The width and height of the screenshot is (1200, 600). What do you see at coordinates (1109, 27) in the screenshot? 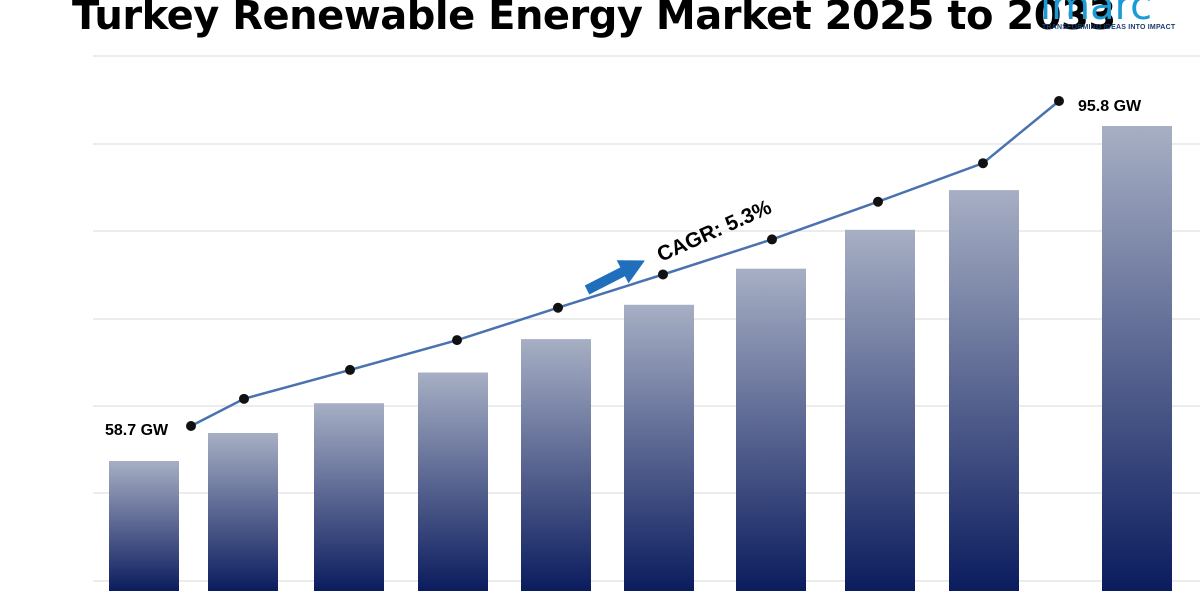
I see `logo-tagline: TRANSFORMING IDEAS INTO IMPACT` at bounding box center [1109, 27].